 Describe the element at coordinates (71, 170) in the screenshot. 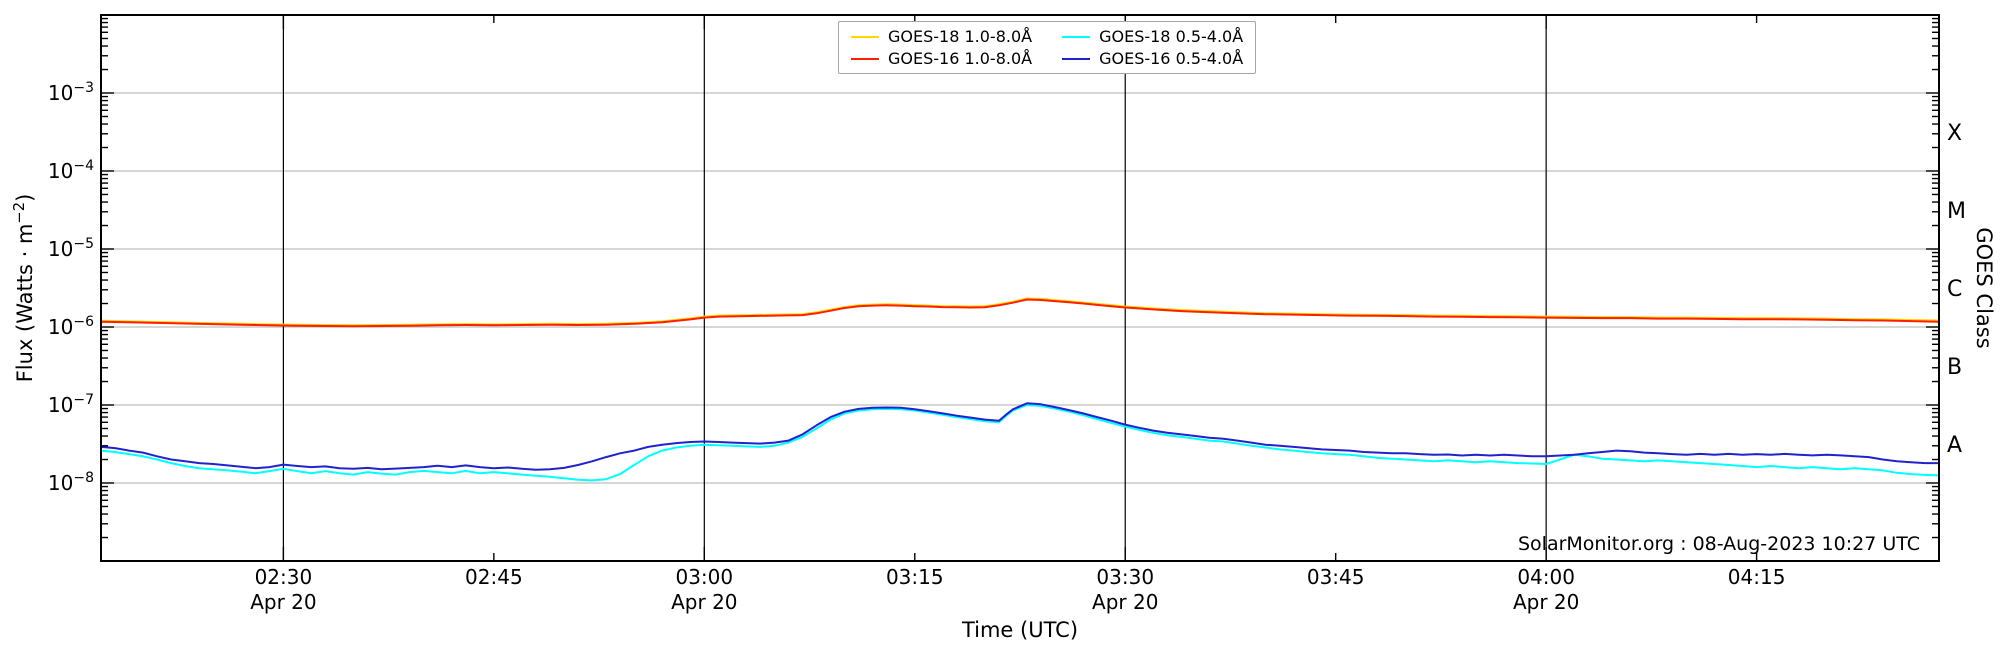

I see `y-tick-label: 10⁻⁴` at that location.